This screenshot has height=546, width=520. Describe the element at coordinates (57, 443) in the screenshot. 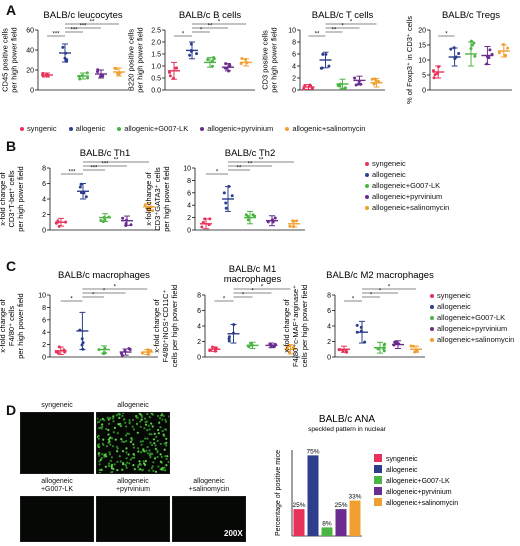

I see `micro-image-syngeneic` at that location.